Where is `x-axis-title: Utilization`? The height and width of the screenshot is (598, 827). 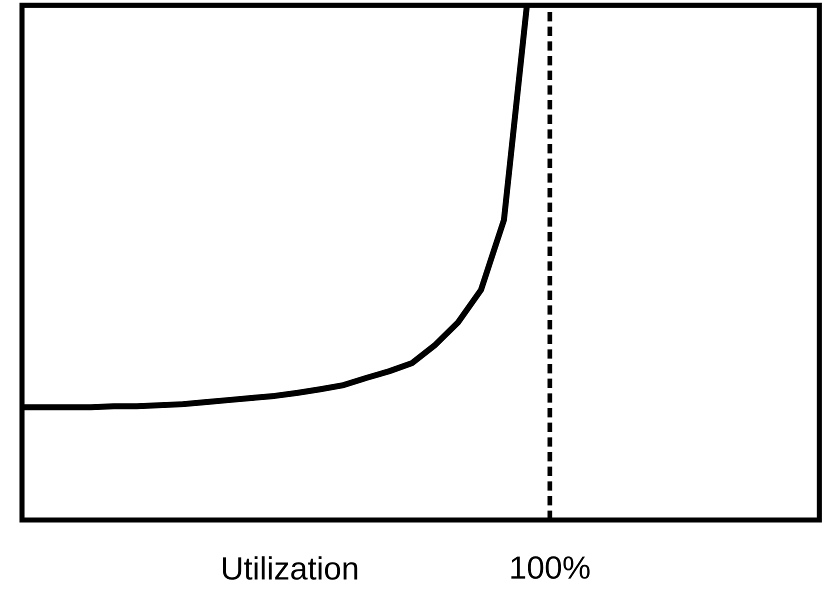
x-axis-title: Utilization is located at coordinates (290, 568).